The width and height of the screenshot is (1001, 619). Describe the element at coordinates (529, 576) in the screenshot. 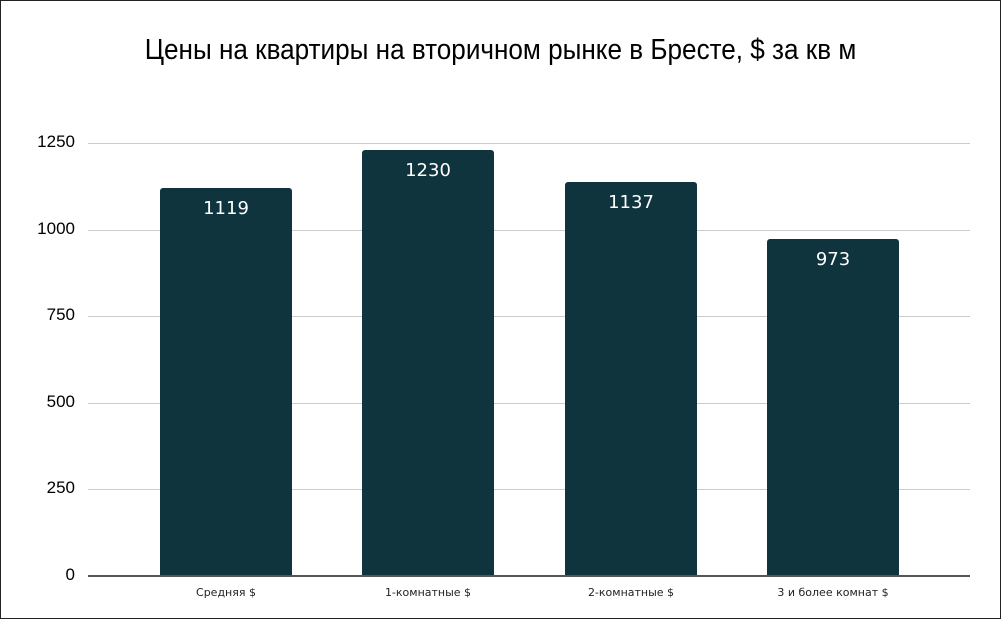

I see `x-axis-line` at that location.